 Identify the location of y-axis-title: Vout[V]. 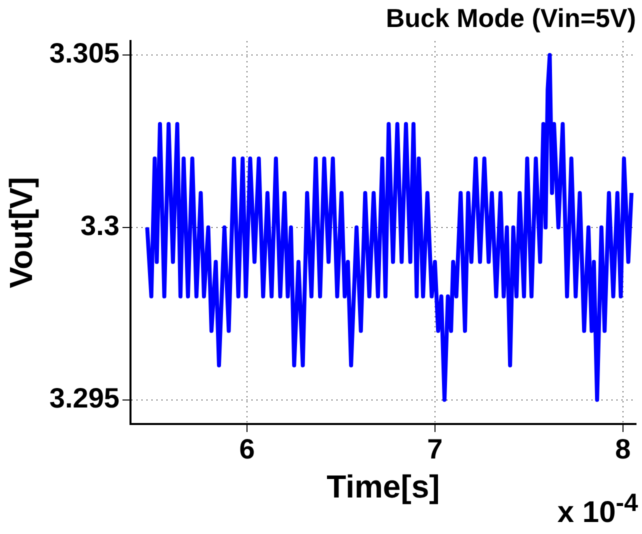
(21, 232).